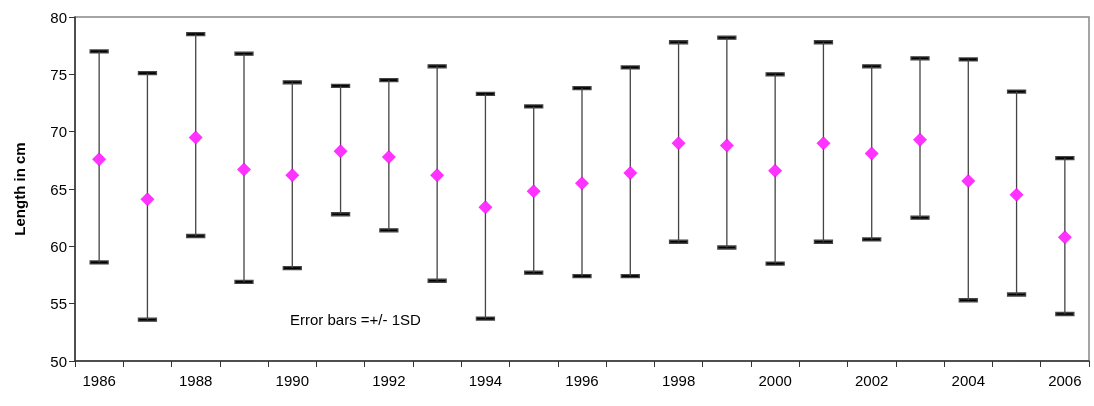 This screenshot has height=406, width=1094. Describe the element at coordinates (58, 246) in the screenshot. I see `y-tick-label: 60` at that location.